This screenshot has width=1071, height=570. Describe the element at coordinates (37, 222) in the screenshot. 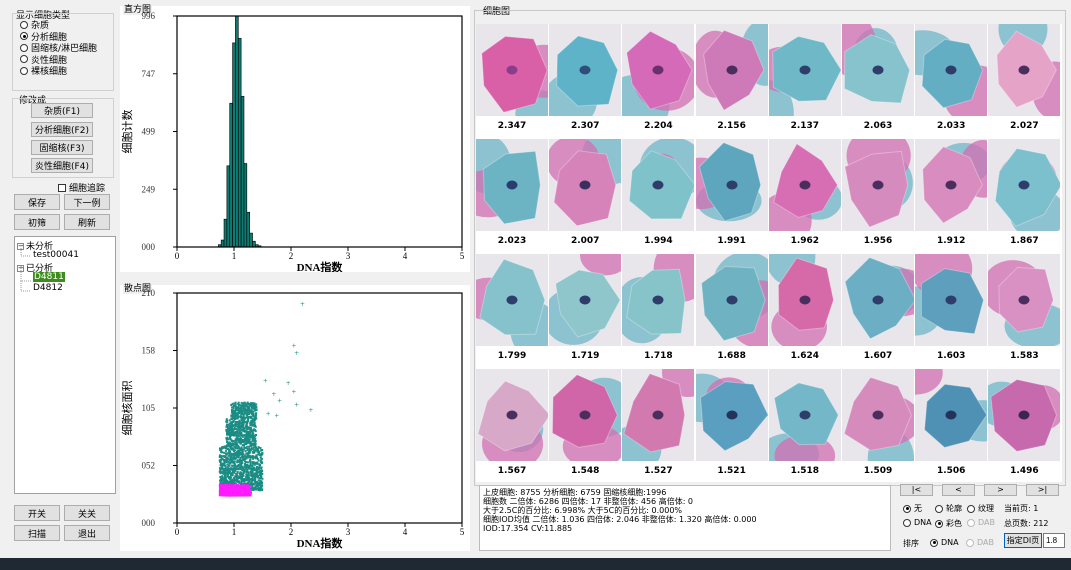

I see `initial-screen-button: 初筛` at that location.